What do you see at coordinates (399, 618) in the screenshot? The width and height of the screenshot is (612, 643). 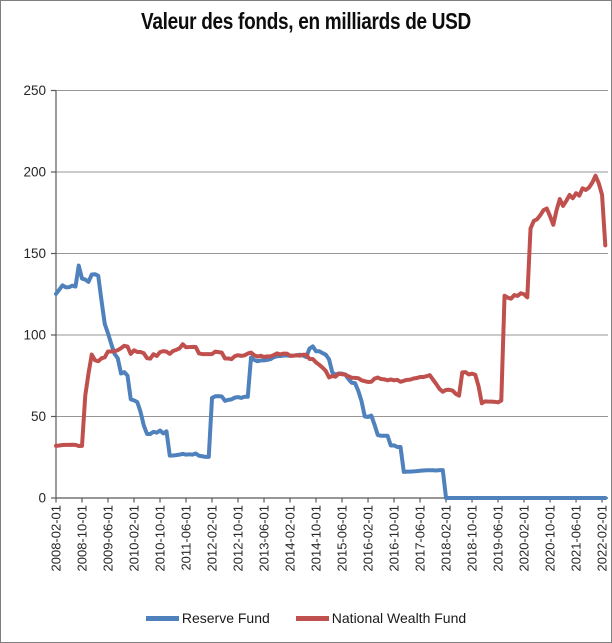 I see `legend-label-national-wealth-fund: National Wealth Fund` at bounding box center [399, 618].